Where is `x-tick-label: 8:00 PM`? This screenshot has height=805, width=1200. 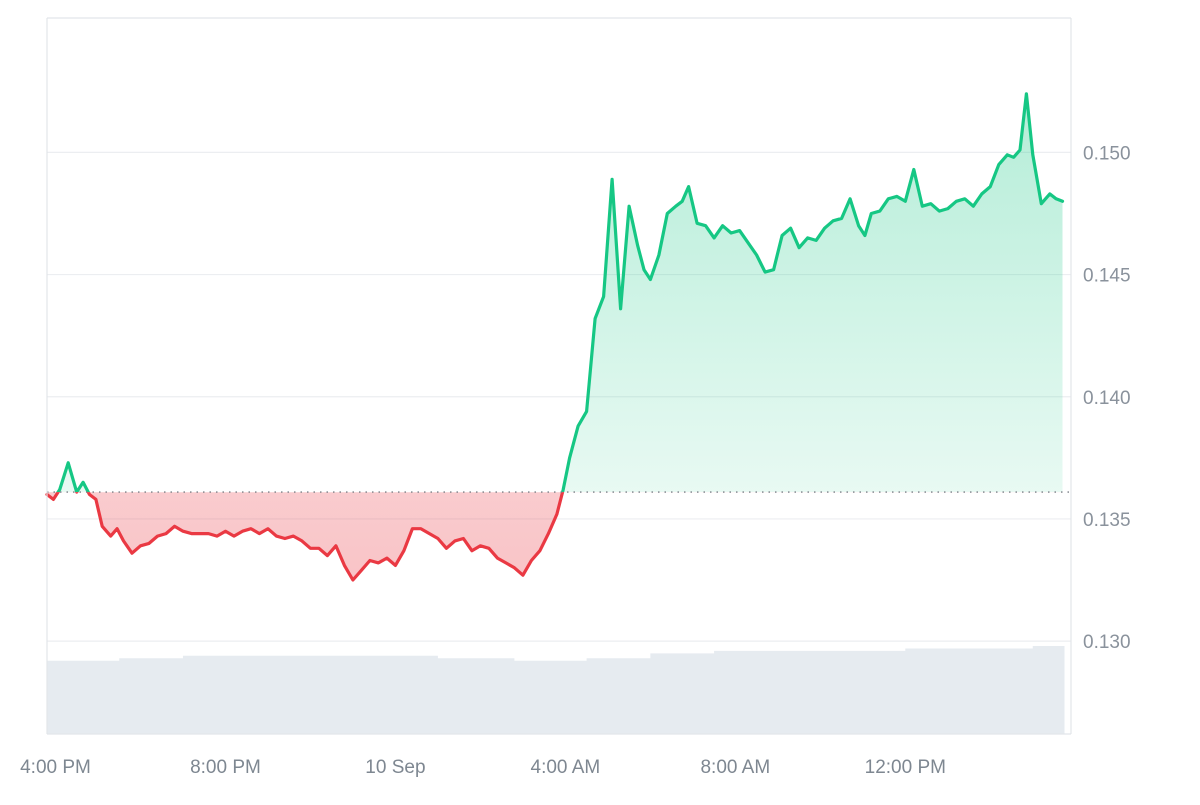
x-tick-label: 8:00 PM is located at coordinates (225, 767).